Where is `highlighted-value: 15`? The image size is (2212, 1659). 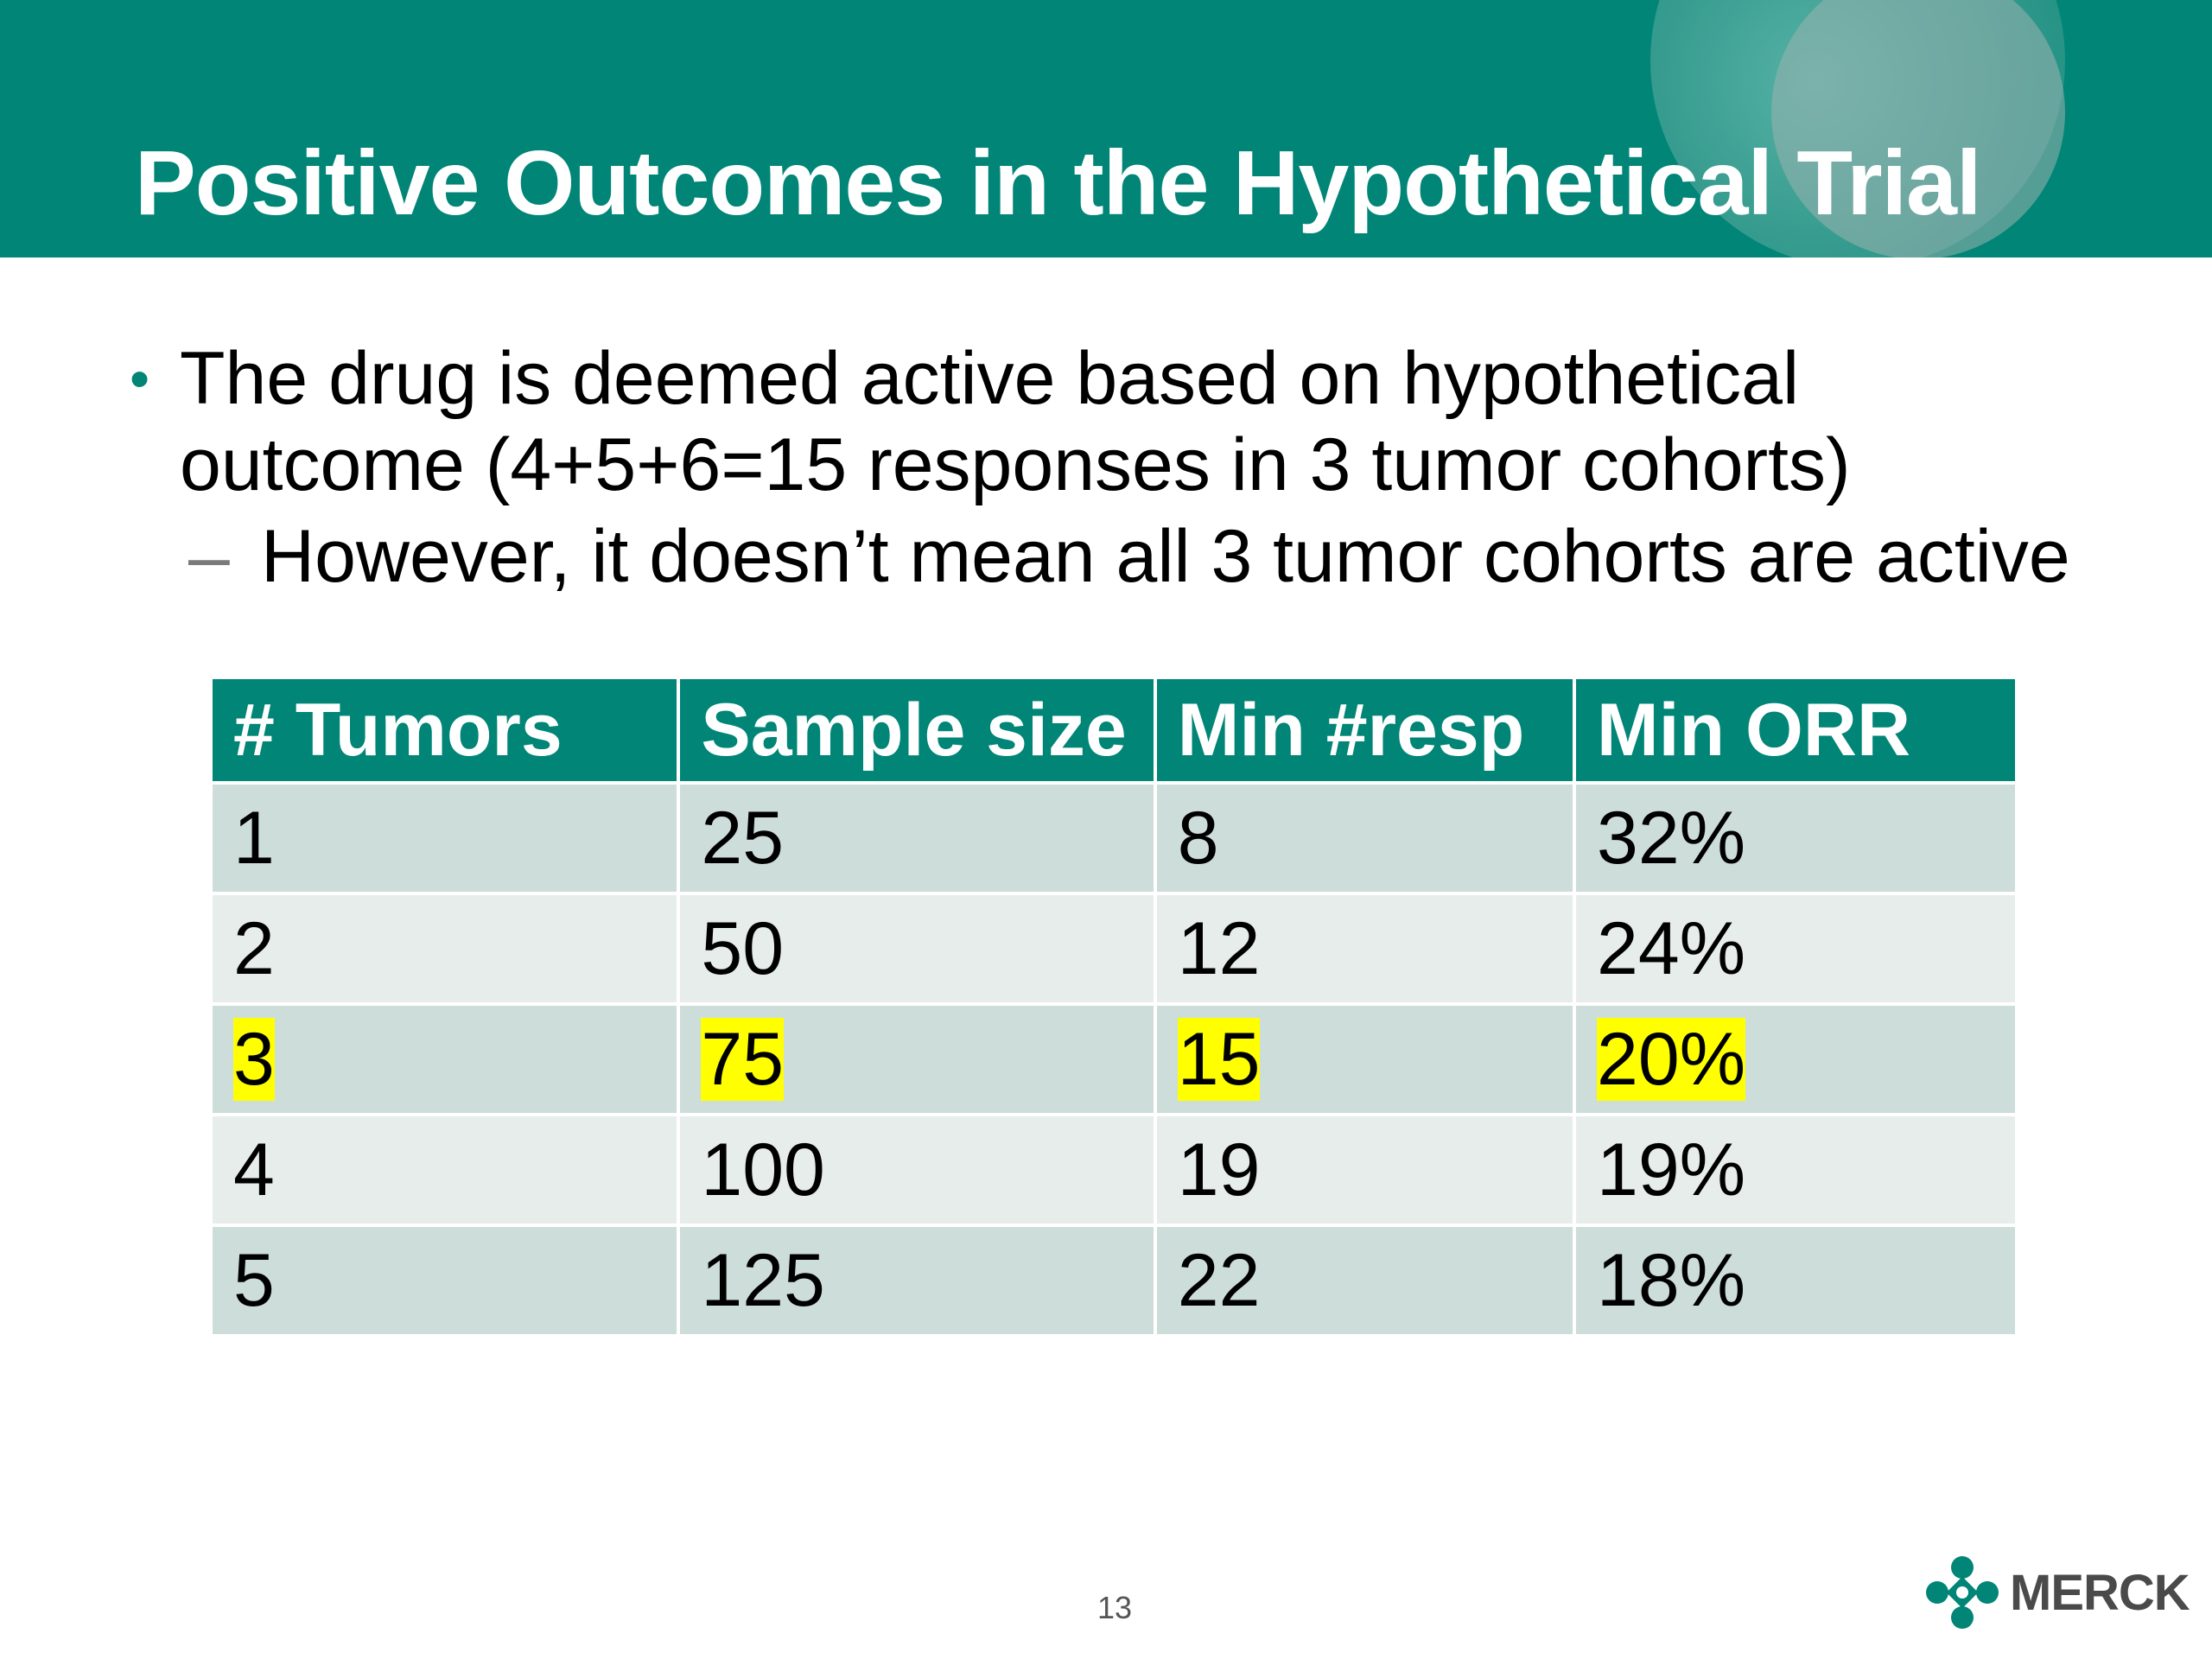
highlighted-value: 15 is located at coordinates (1219, 1059).